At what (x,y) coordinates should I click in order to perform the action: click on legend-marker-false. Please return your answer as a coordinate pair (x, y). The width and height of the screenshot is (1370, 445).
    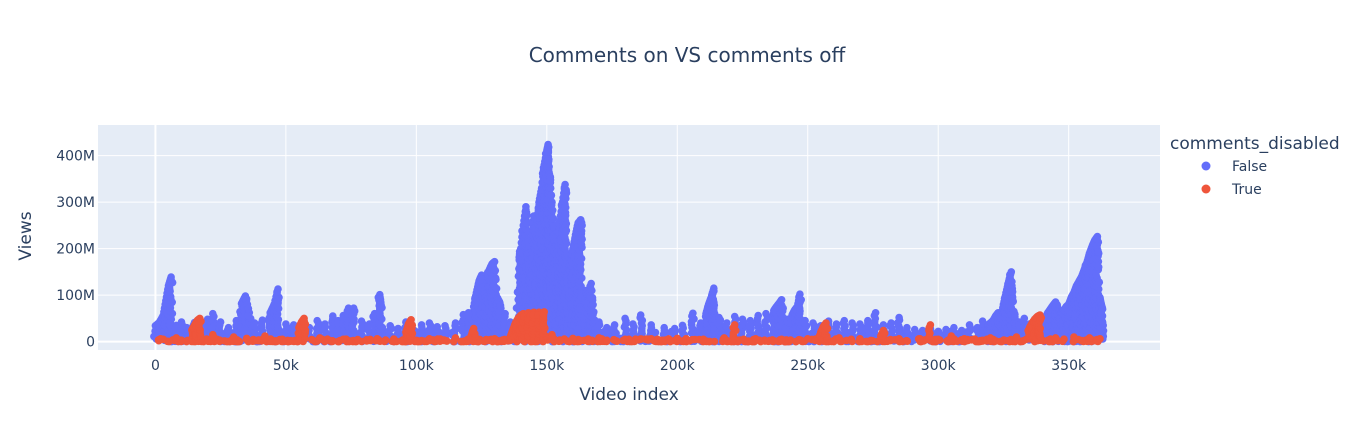
    Looking at the image, I should click on (1206, 166).